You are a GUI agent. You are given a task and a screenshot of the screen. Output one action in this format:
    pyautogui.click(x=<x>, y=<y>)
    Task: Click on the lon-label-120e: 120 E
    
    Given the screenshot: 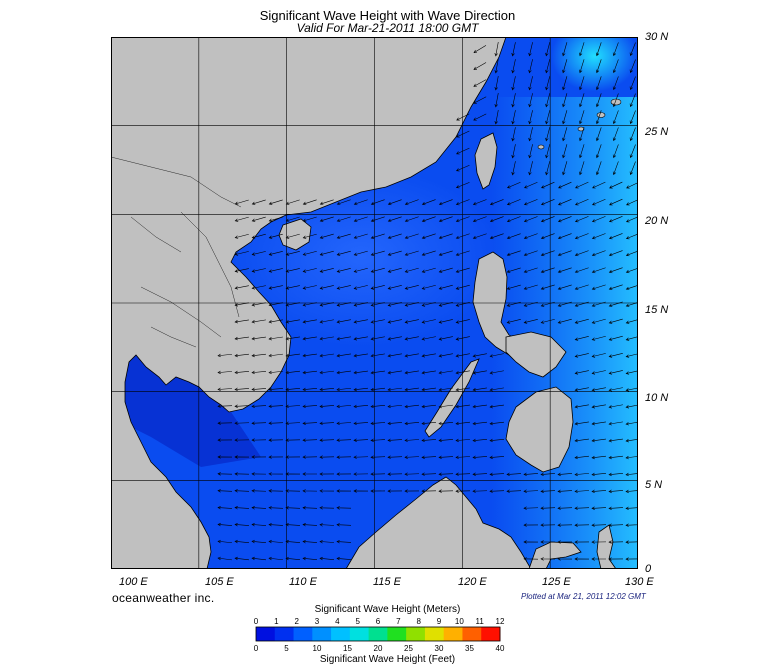 What is the action you would take?
    pyautogui.click(x=472, y=582)
    